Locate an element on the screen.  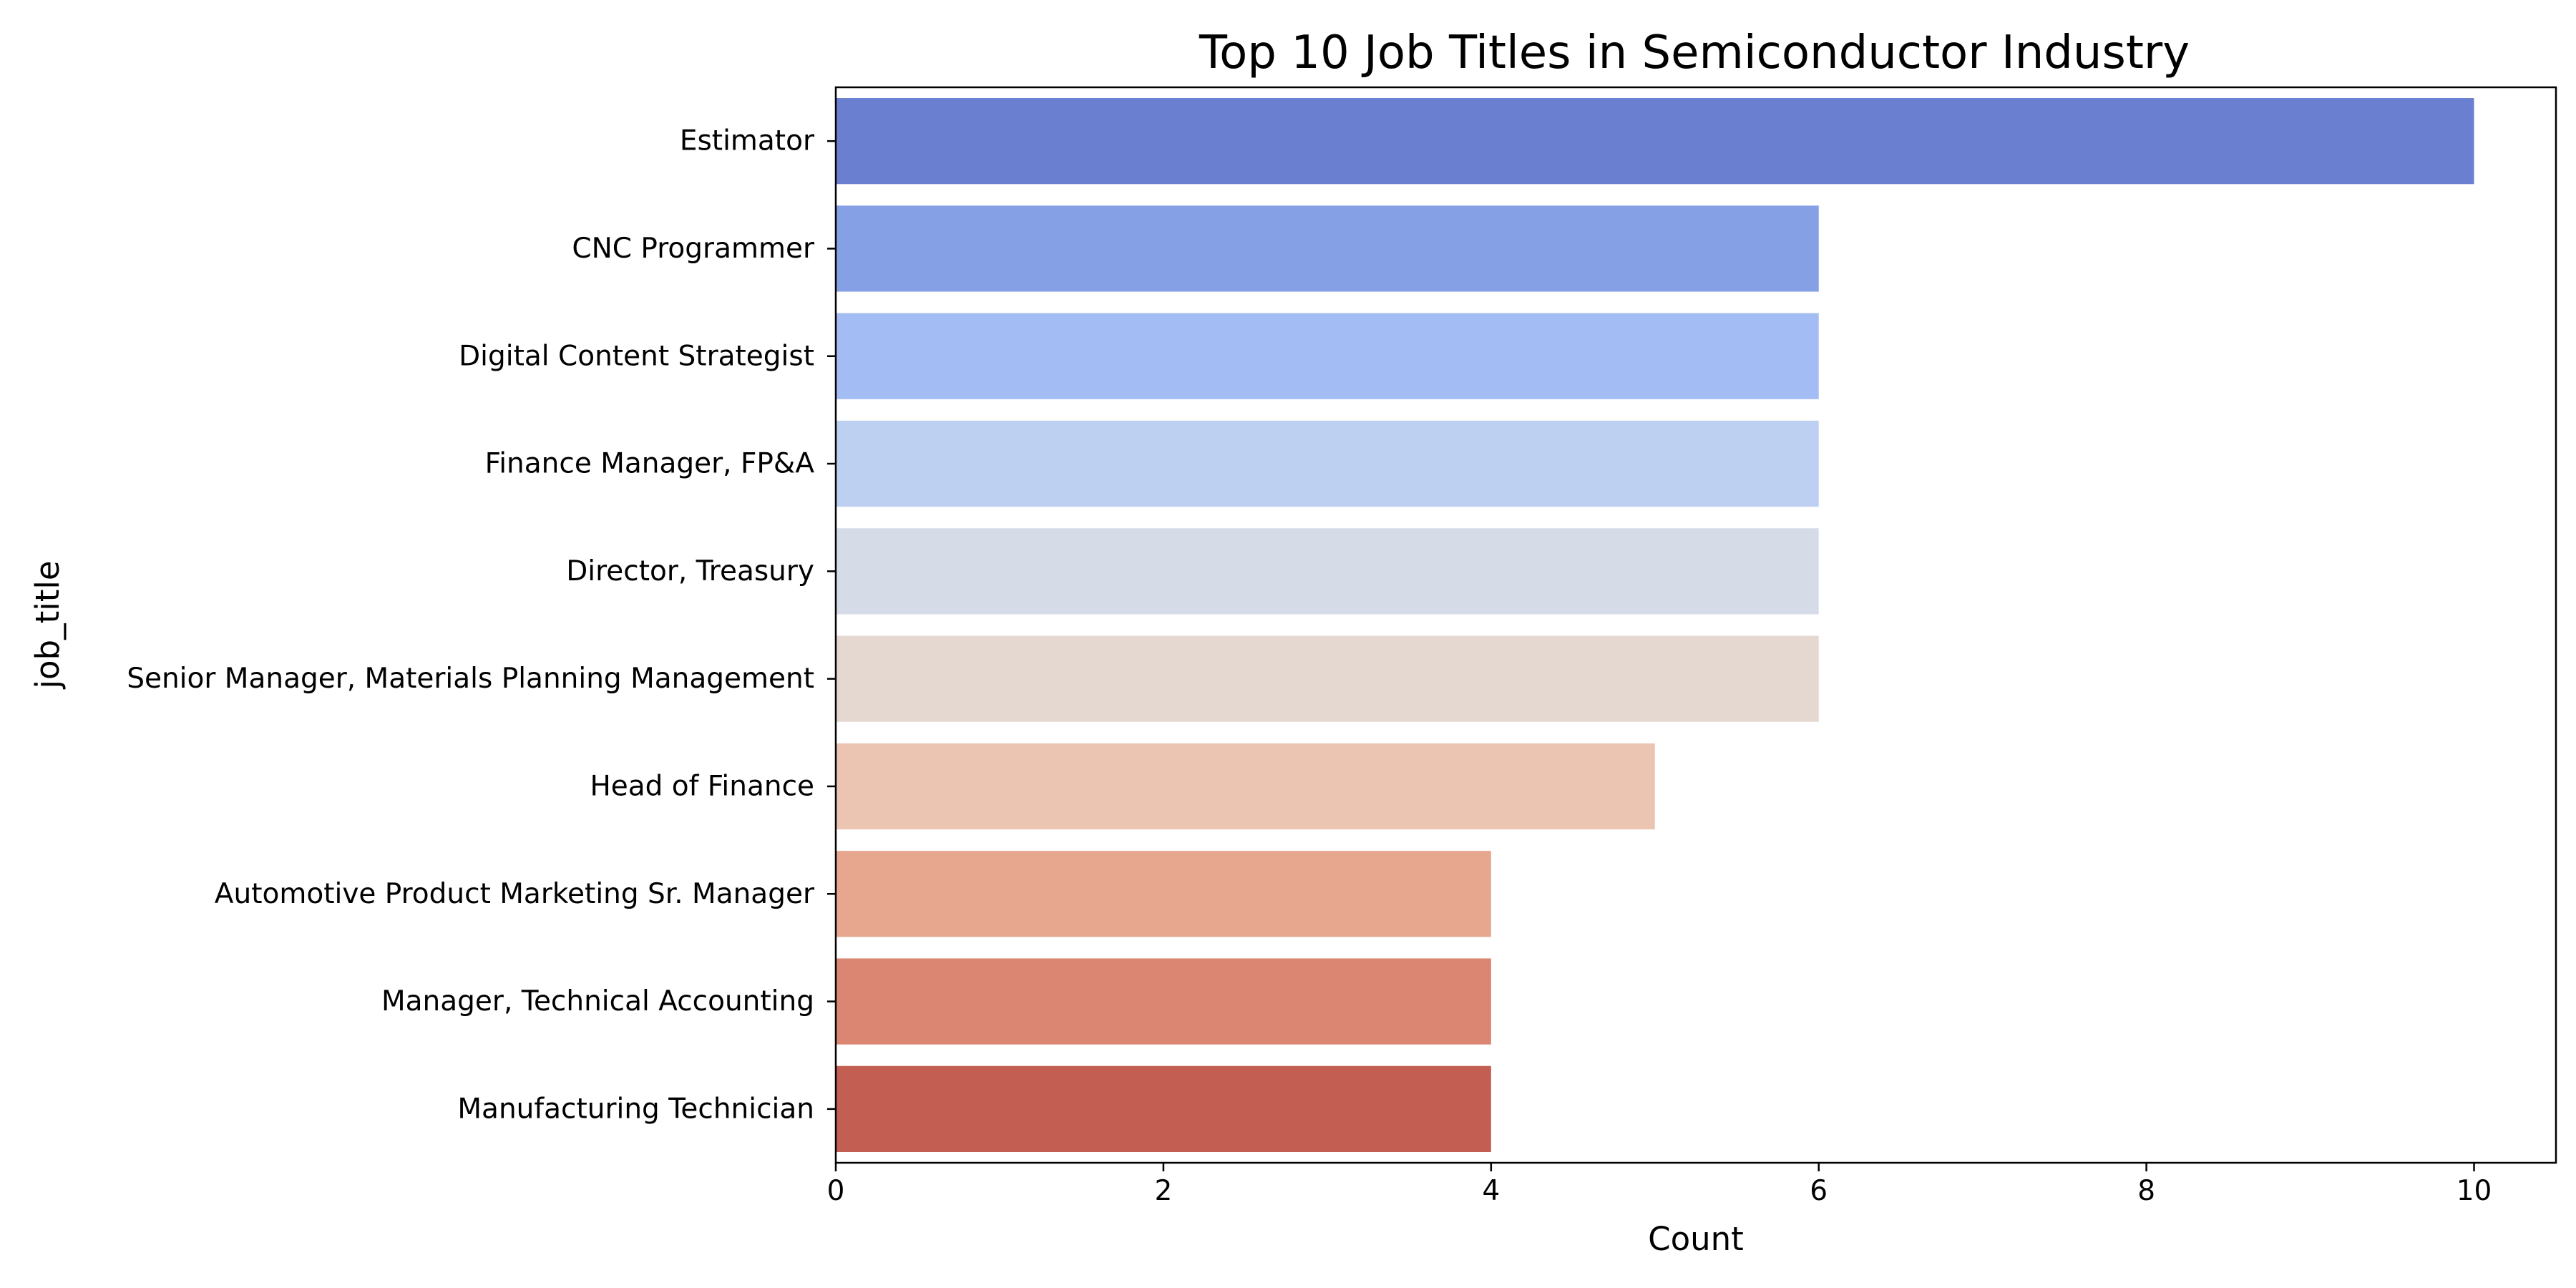
x-tick-label: 6 is located at coordinates (1819, 1191).